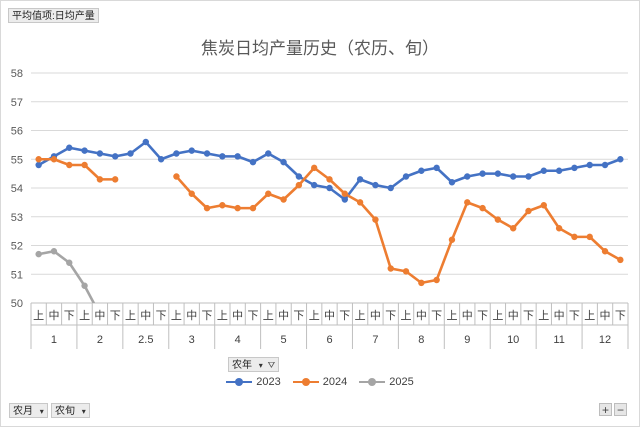  What do you see at coordinates (83, 411) in the screenshot?
I see `dropdown-arrow-icon: ▾` at bounding box center [83, 411].